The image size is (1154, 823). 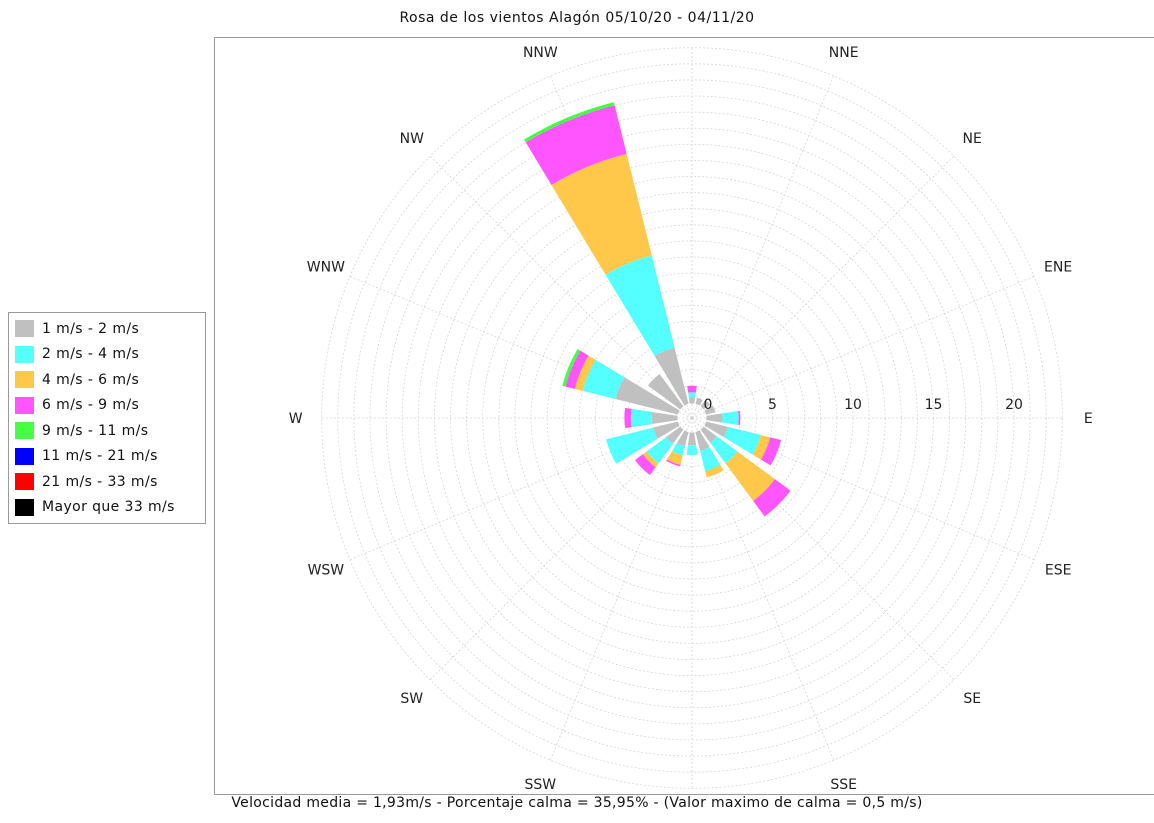 I want to click on radial-tick-label: 5, so click(x=772, y=405).